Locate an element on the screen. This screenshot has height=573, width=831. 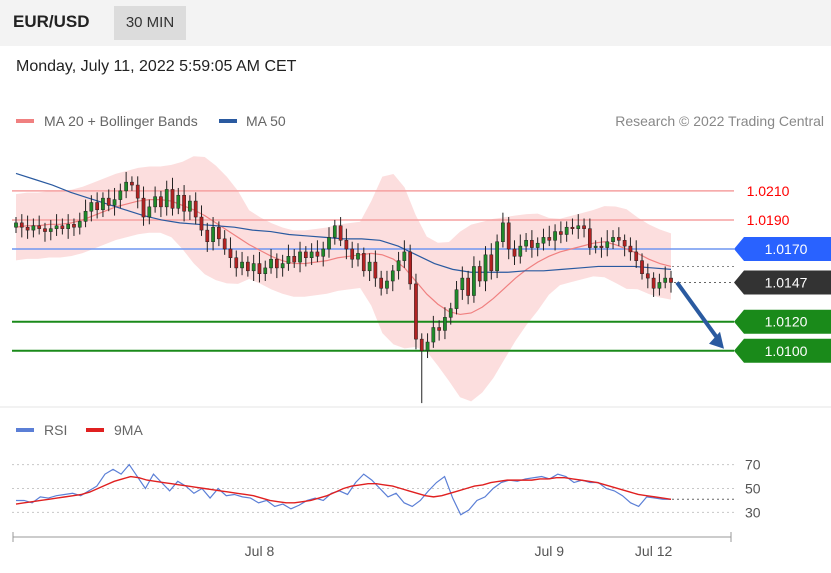
rsi-tick-label: 70 is located at coordinates (753, 465).